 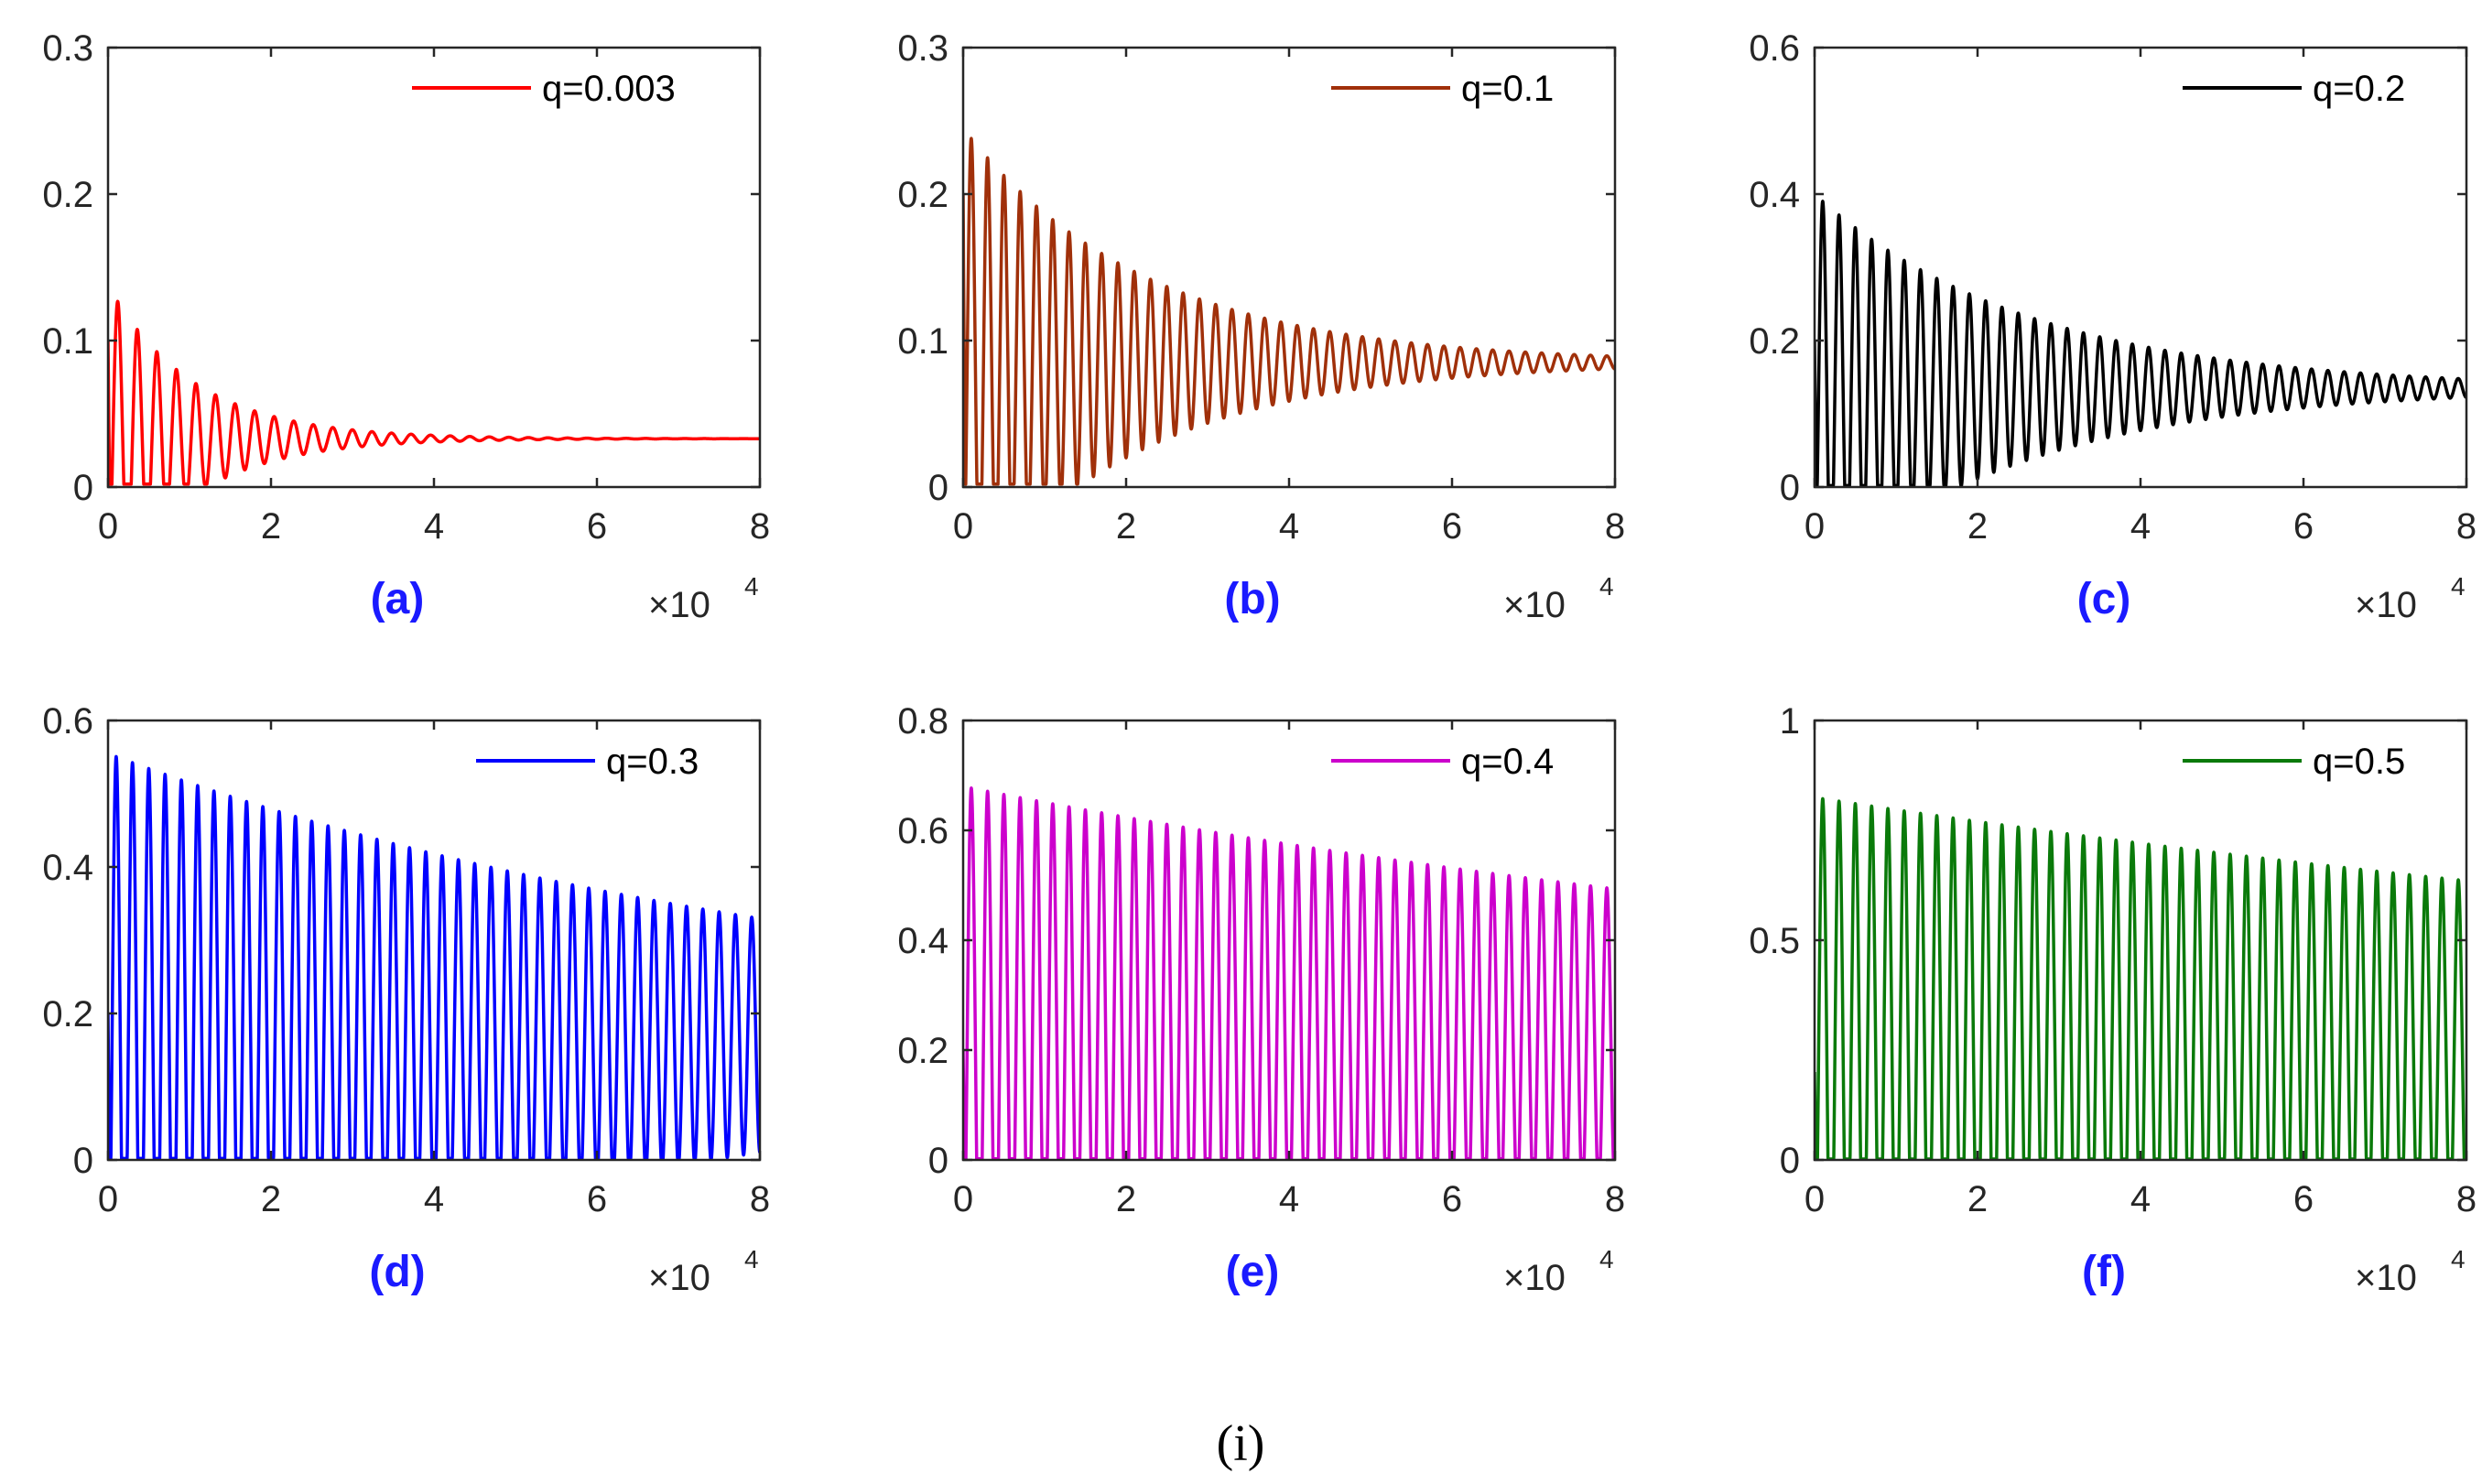 I want to click on chart-panel-5: 0 2 4 6 8 0 0.2 0.4 0.6 0.8 q=0.4 (e) ×10 4, so click(x=1261, y=1000).